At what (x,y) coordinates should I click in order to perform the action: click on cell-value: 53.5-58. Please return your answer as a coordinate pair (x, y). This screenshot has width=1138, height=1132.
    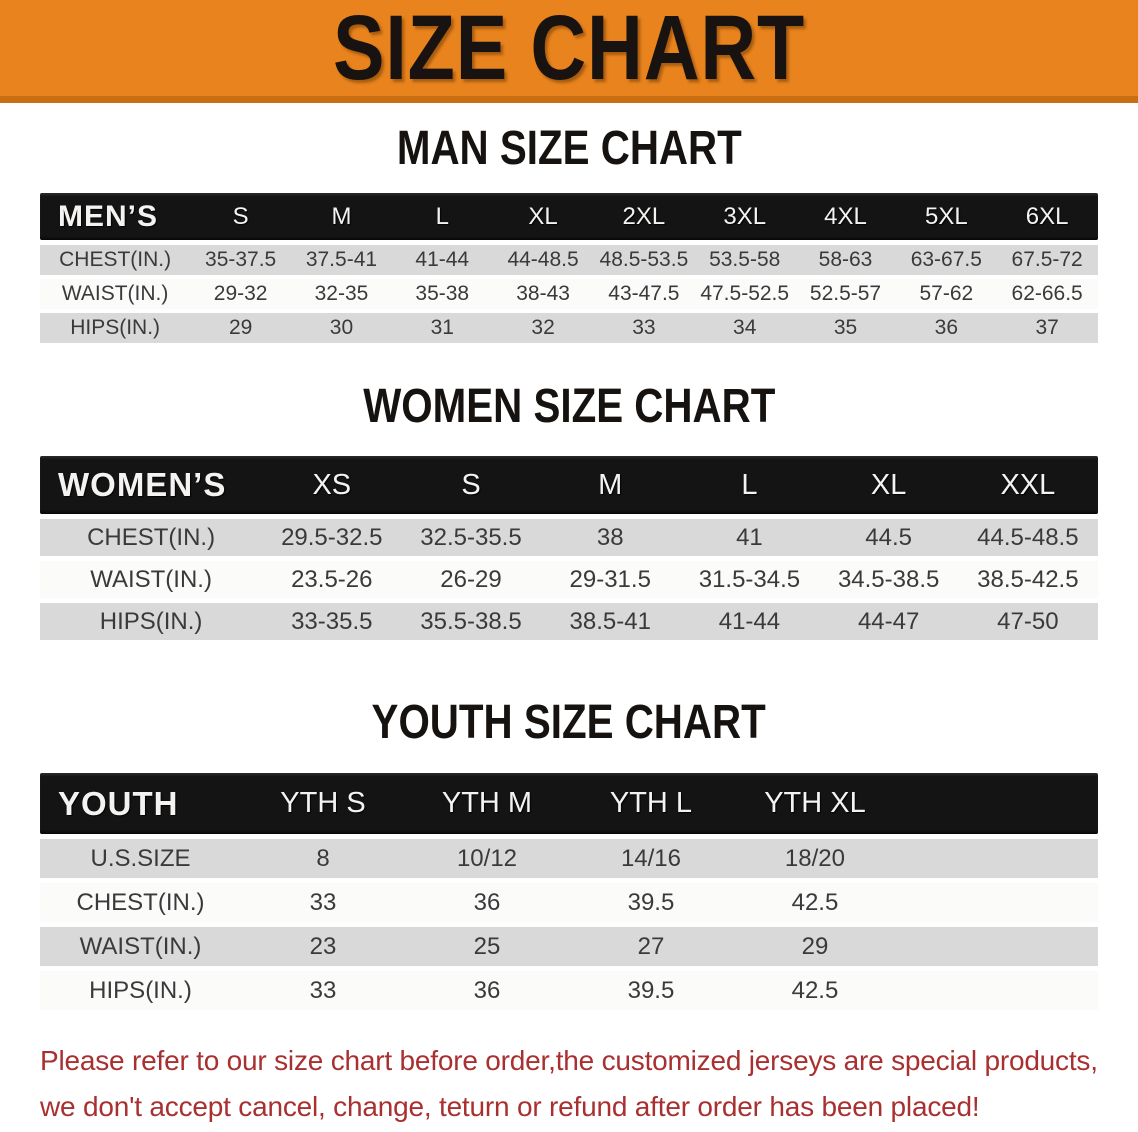
    Looking at the image, I should click on (745, 259).